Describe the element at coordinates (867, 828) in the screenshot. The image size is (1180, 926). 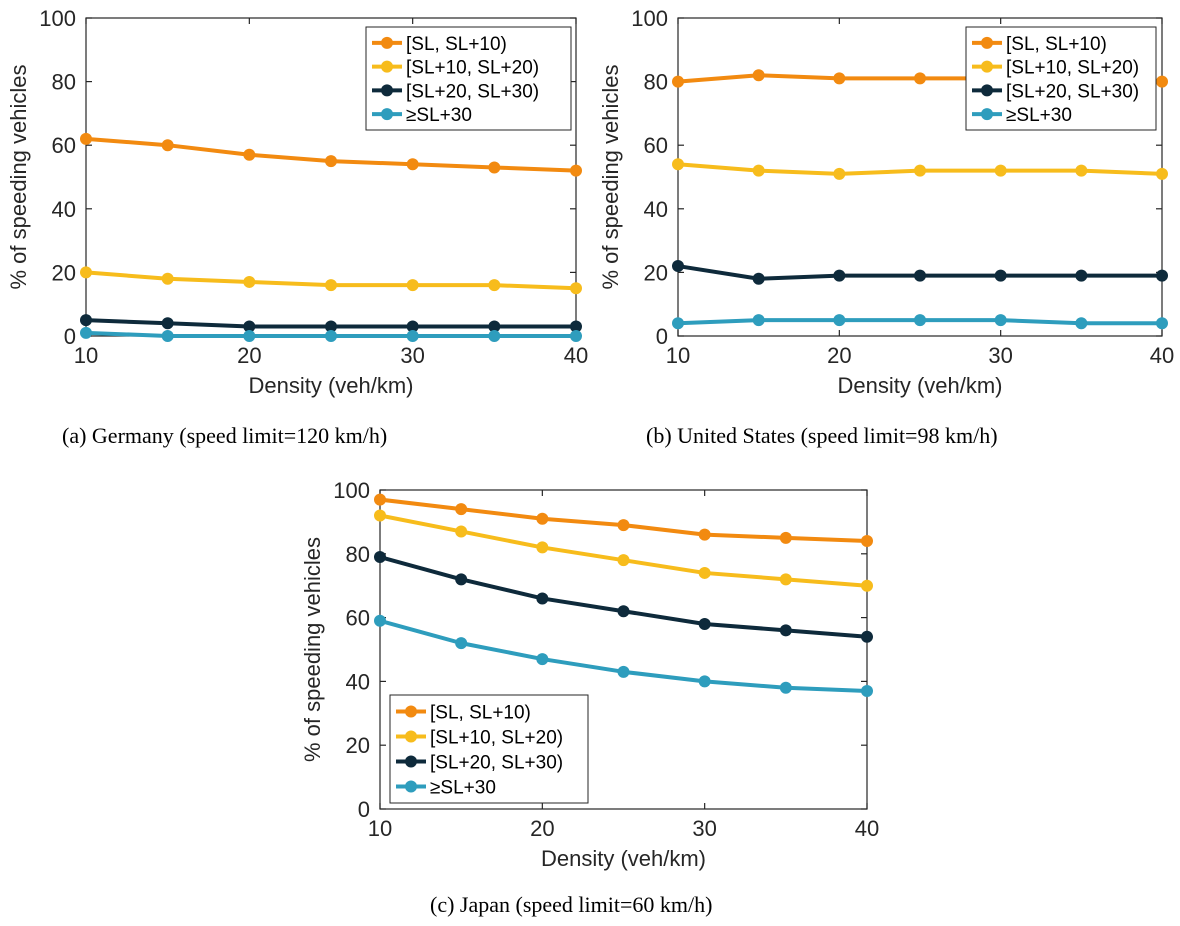
I see `x-tick-label: 40` at that location.